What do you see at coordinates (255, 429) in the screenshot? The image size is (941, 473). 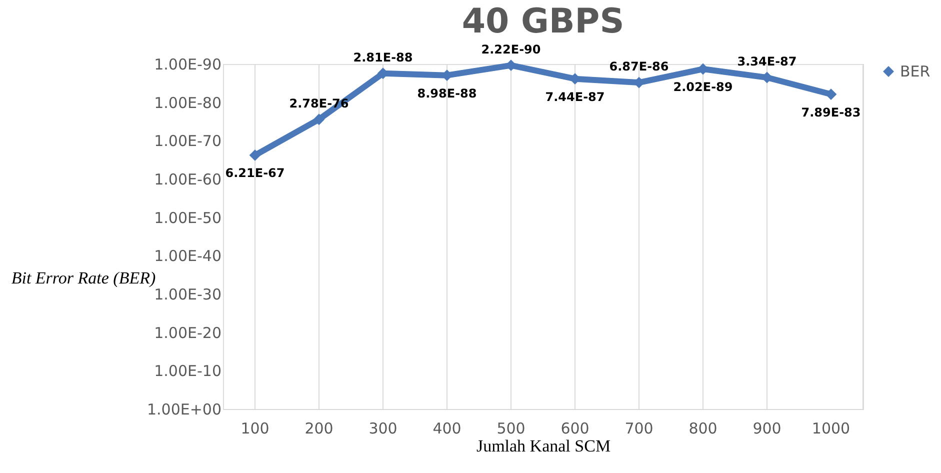 I see `x-tick-label: 100` at bounding box center [255, 429].